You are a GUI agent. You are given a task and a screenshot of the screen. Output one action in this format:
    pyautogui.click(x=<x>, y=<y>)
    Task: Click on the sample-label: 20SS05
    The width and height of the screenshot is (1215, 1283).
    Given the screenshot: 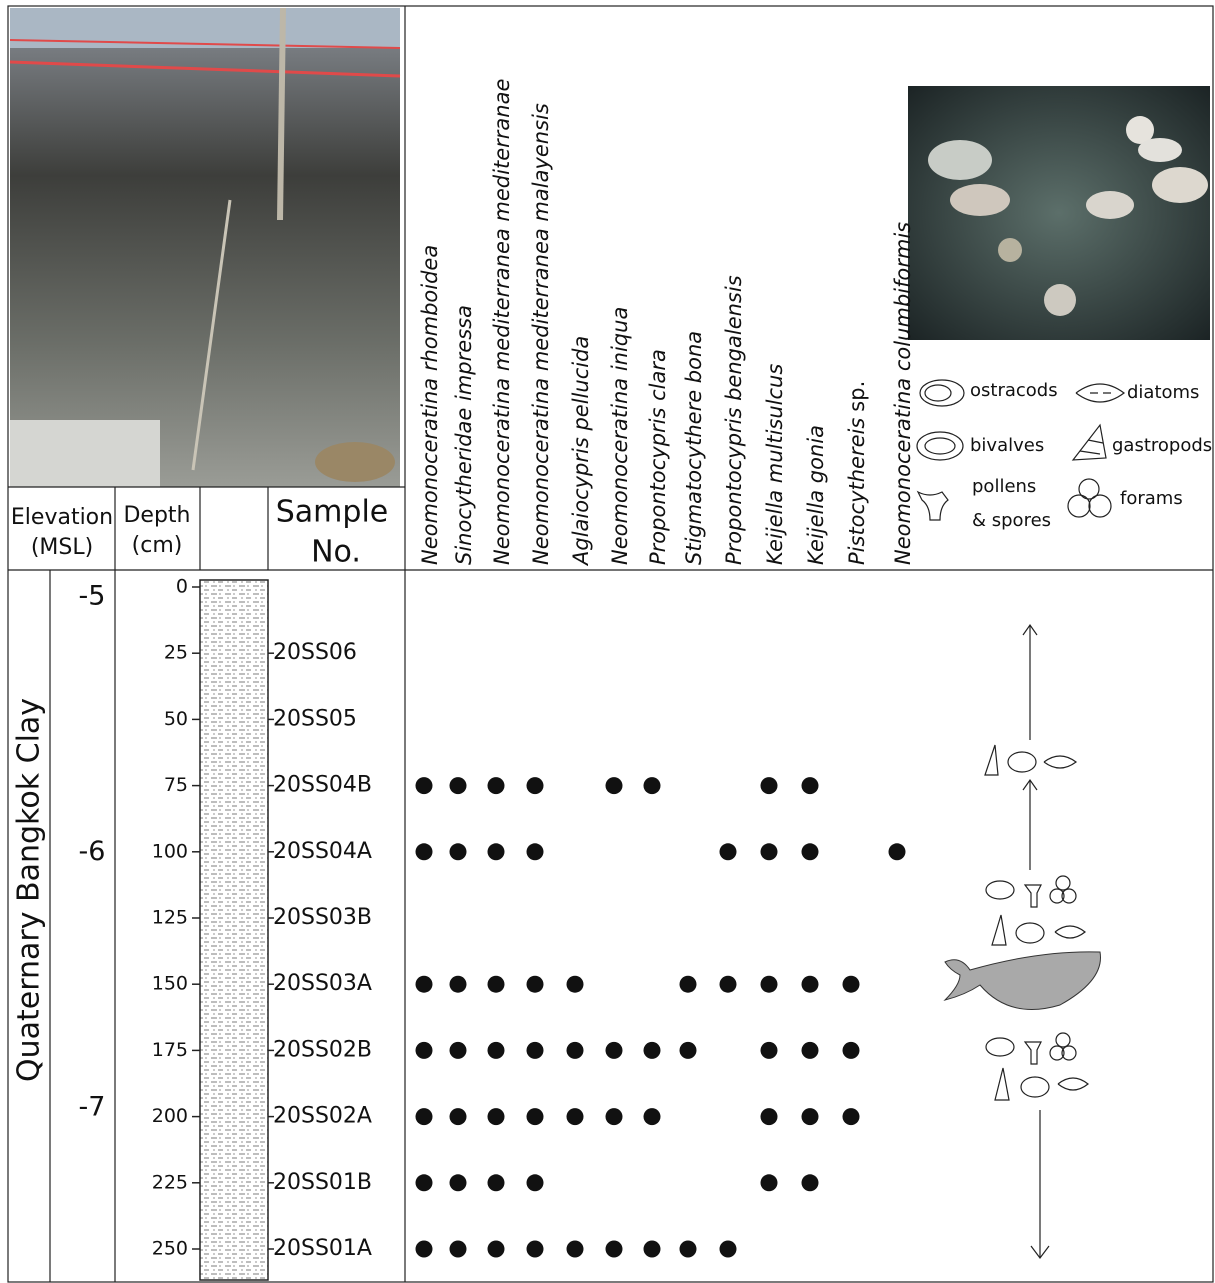 What is the action you would take?
    pyautogui.click(x=315, y=718)
    